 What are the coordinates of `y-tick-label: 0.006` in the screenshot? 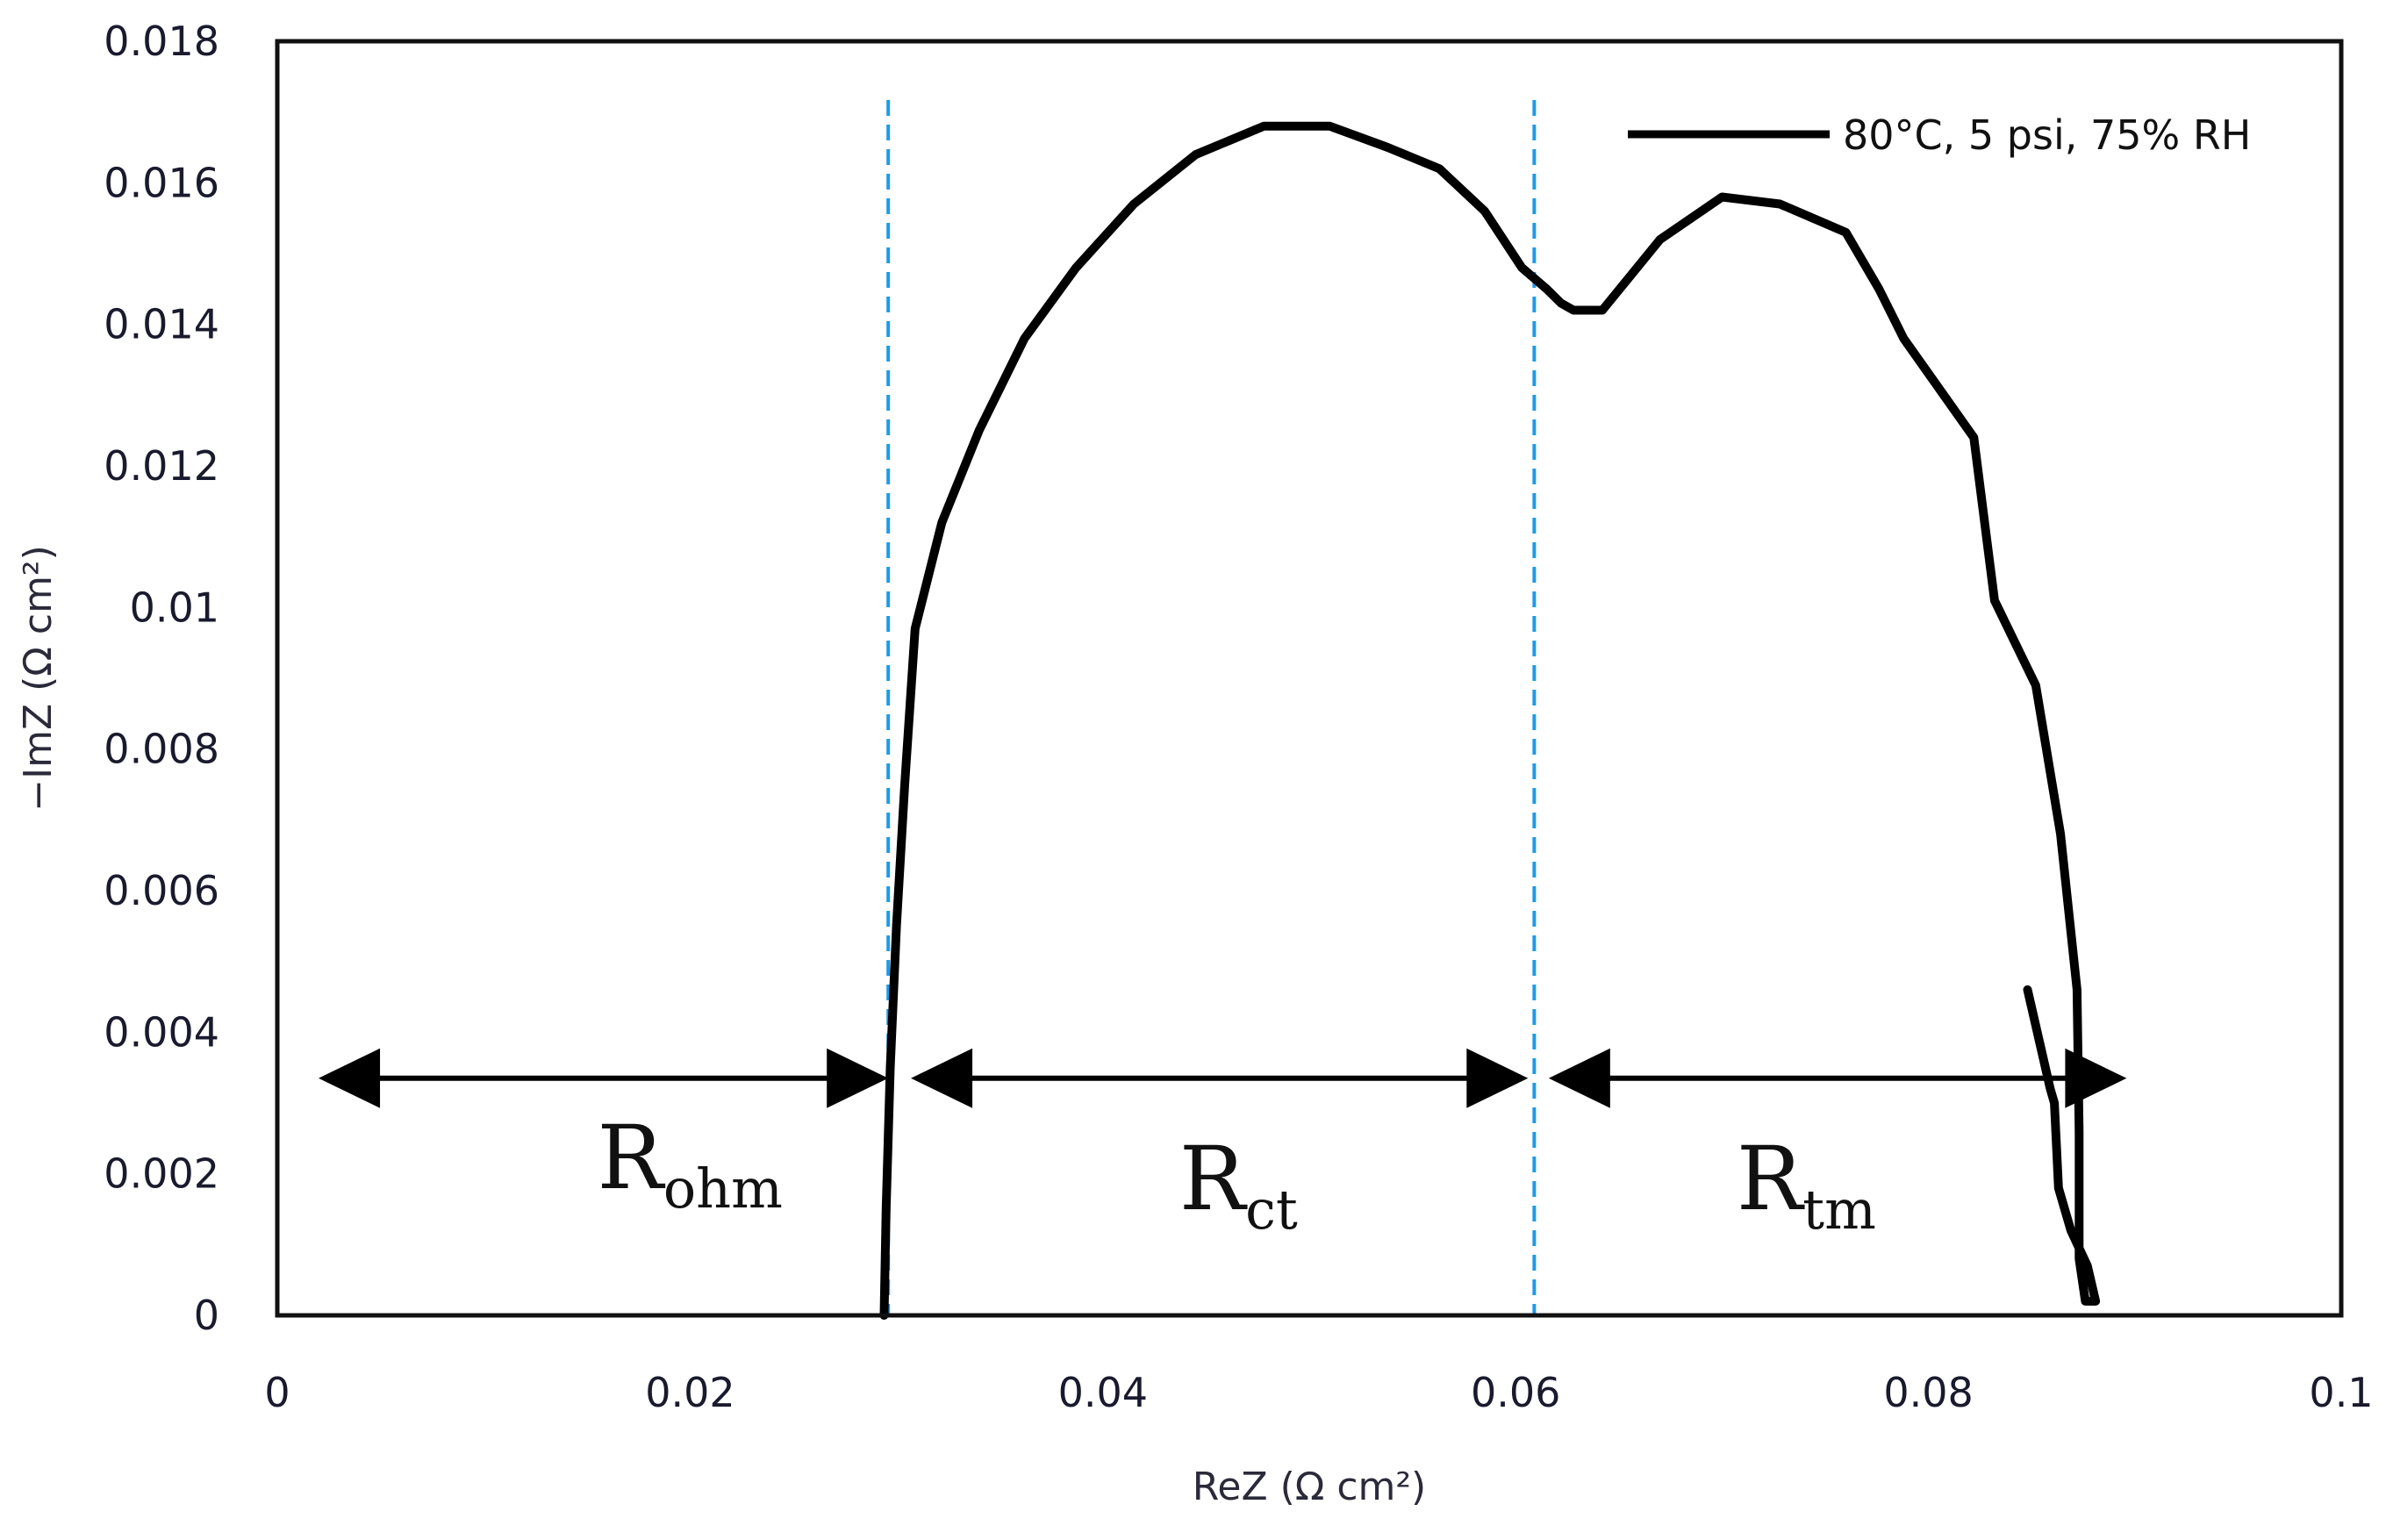 It's located at (161, 890).